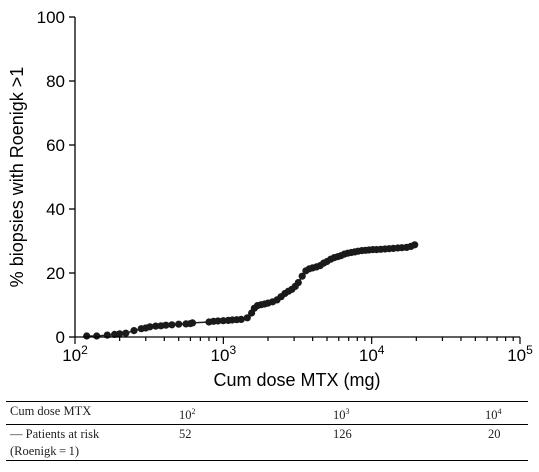 Image resolution: width=539 pixels, height=472 pixels. Describe the element at coordinates (17, 177) in the screenshot. I see `y-axis-label: % biopsies with Roenigk >1` at that location.